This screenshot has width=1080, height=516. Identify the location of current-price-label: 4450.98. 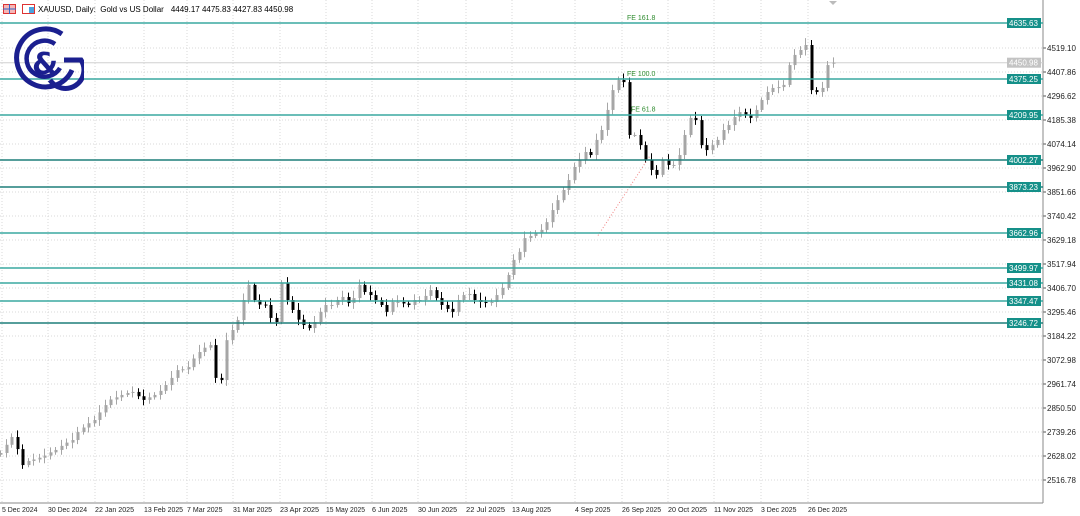
(1023, 63).